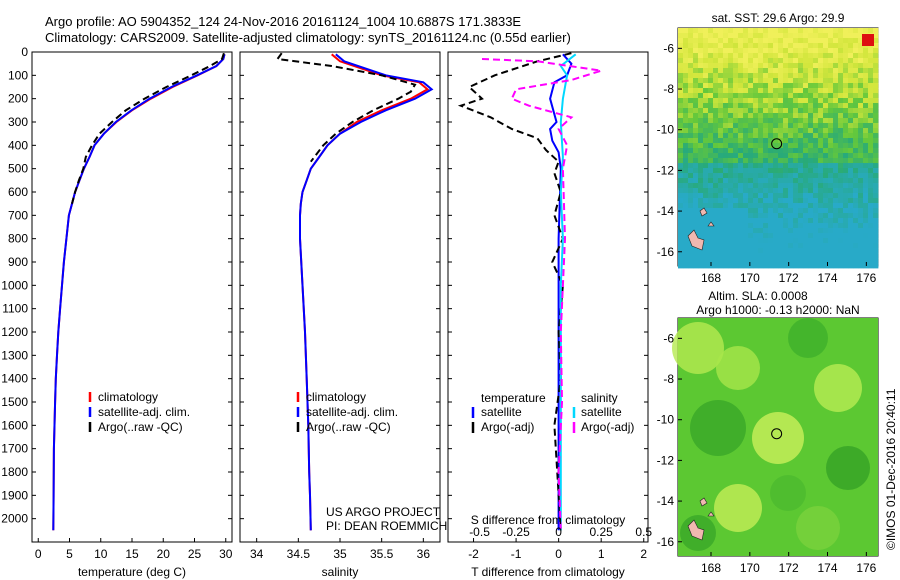  Describe the element at coordinates (868, 40) in the screenshot. I see `sst-hot-spot` at that location.